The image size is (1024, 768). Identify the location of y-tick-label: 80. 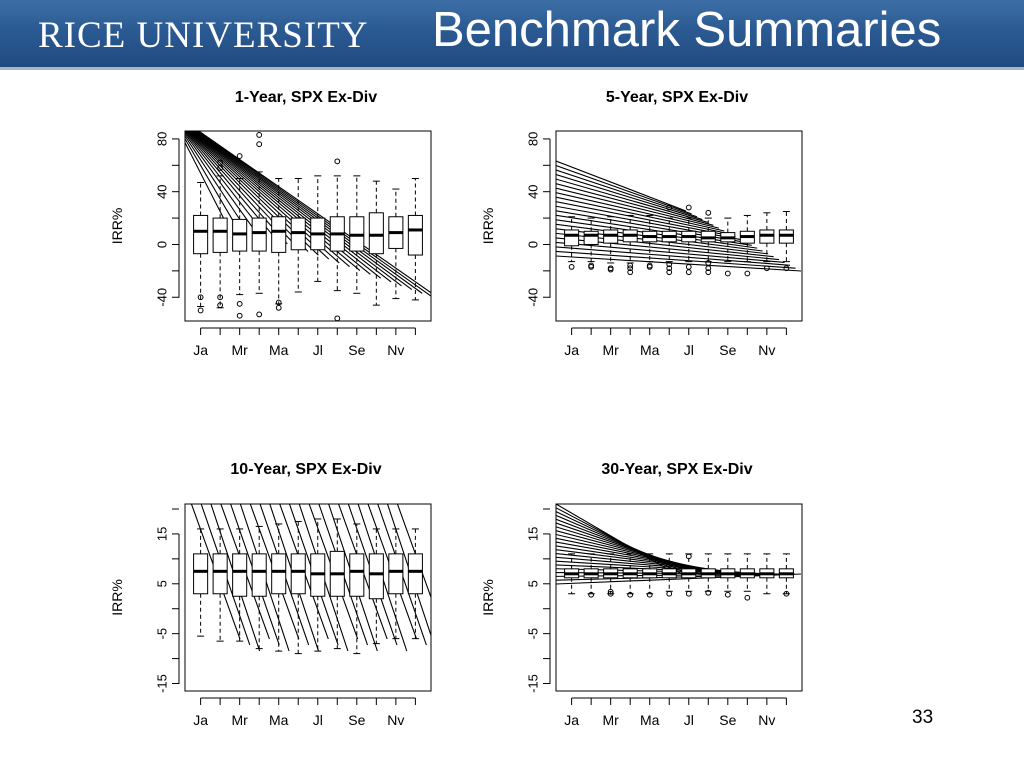
(161, 139).